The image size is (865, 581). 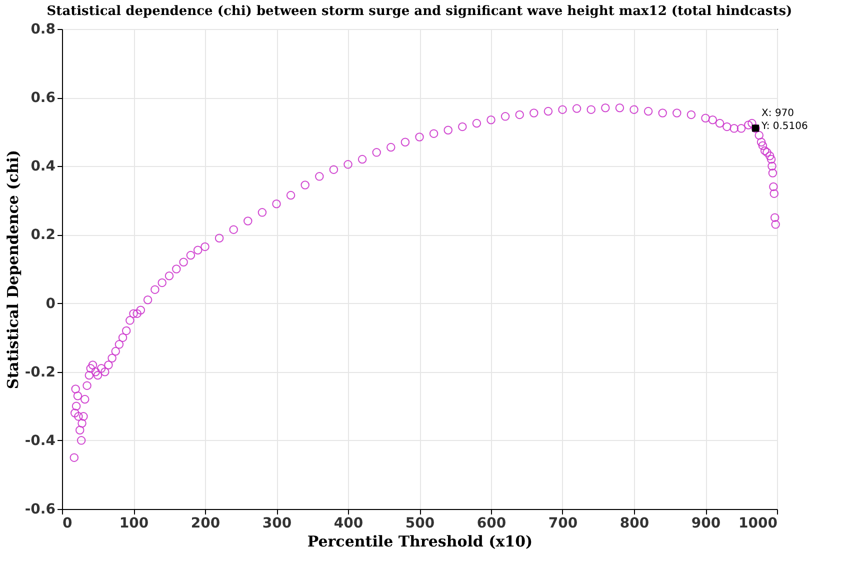 I want to click on y-tick-label: 0, so click(x=51, y=304).